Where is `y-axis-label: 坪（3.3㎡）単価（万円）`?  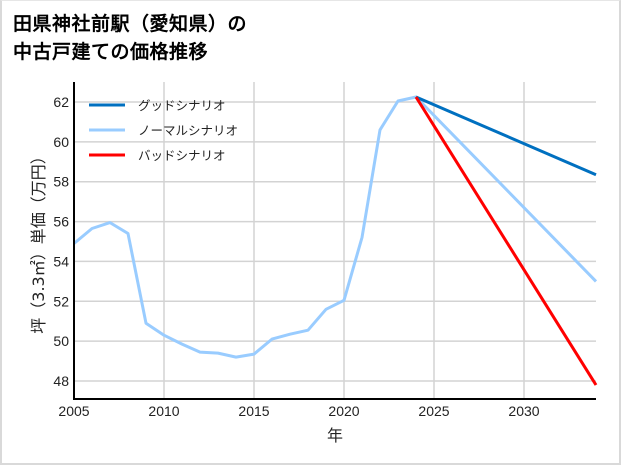
y-axis-label: 坪（3.3㎡）単価（万円） is located at coordinates (38, 240).